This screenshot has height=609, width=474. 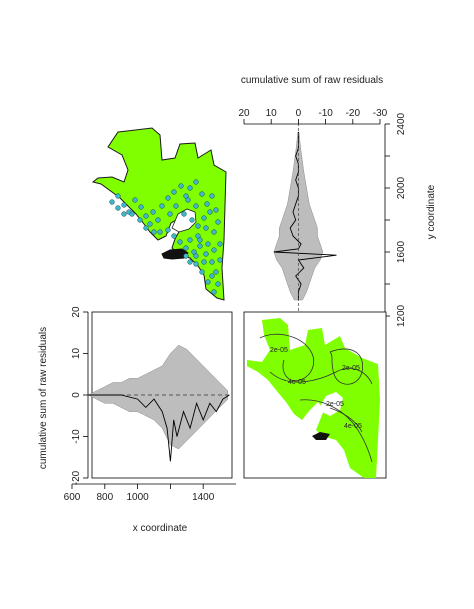 What do you see at coordinates (43, 398) in the screenshot?
I see `bl-y-axis-label: cumulative sum of raw residuals` at bounding box center [43, 398].